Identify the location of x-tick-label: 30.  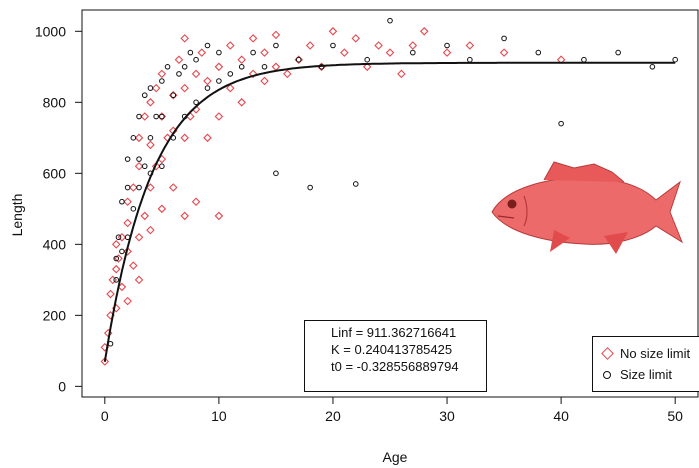
(447, 416).